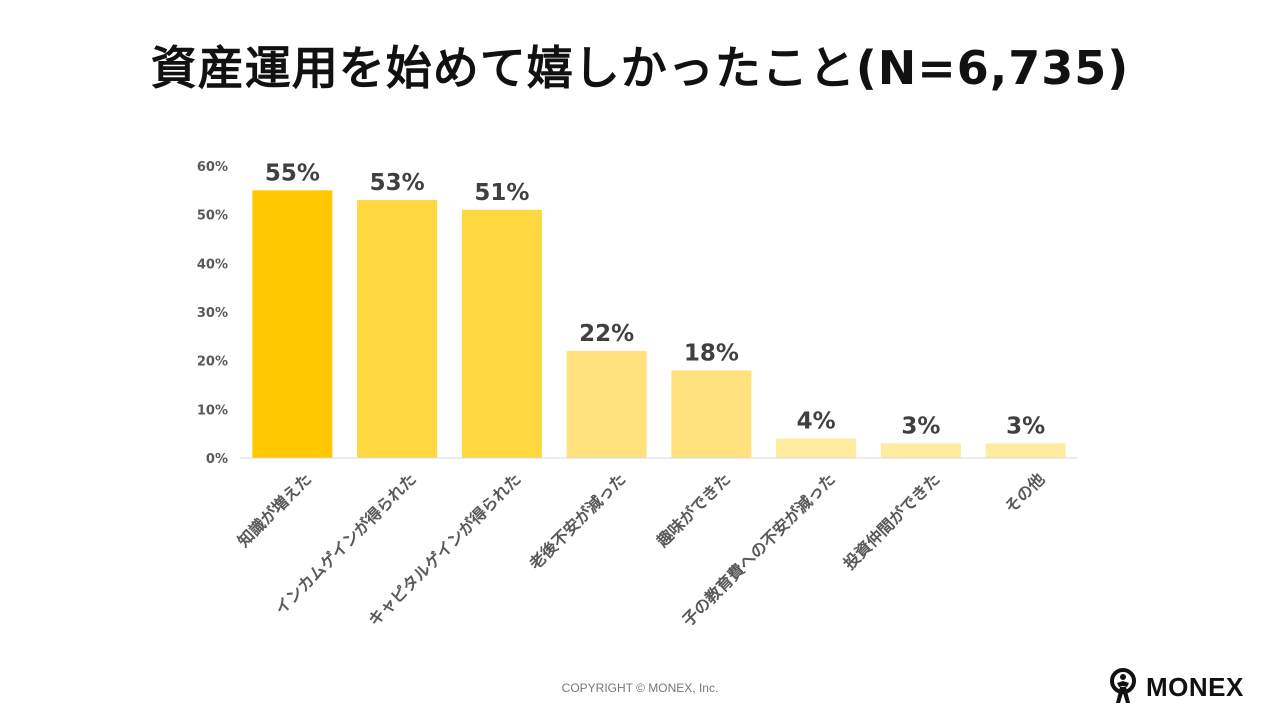  What do you see at coordinates (212, 264) in the screenshot?
I see `y-tick-label: 40%` at bounding box center [212, 264].